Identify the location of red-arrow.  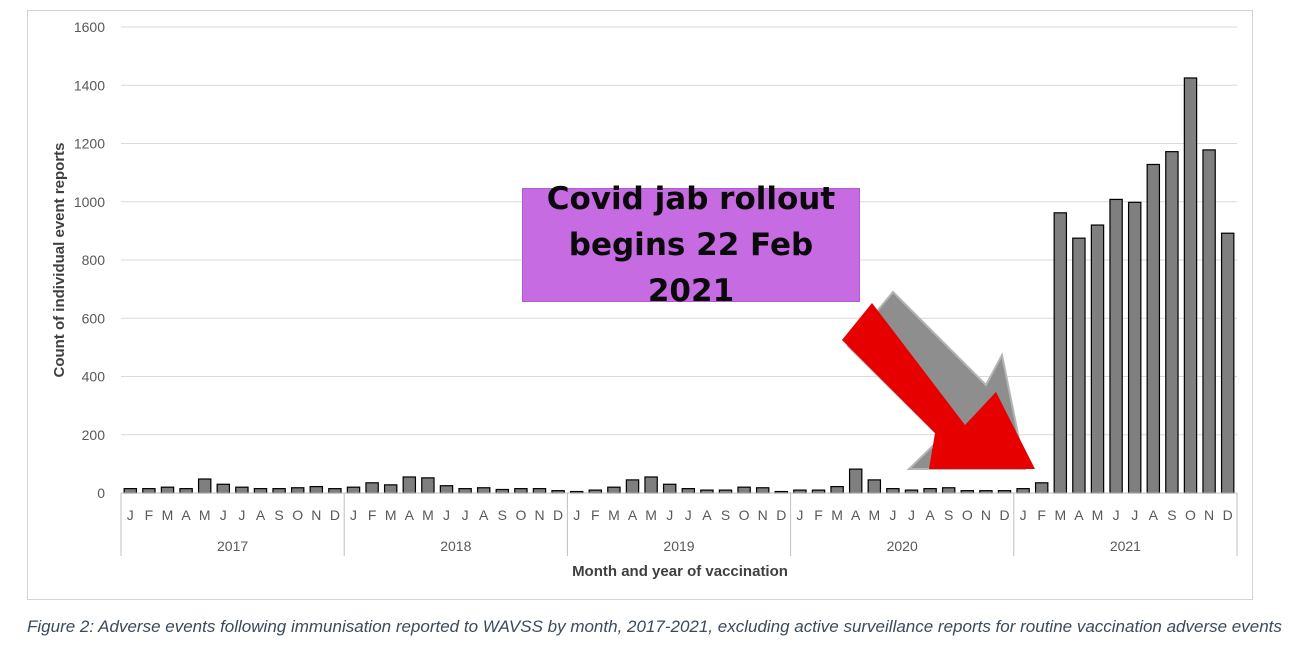
(938, 380).